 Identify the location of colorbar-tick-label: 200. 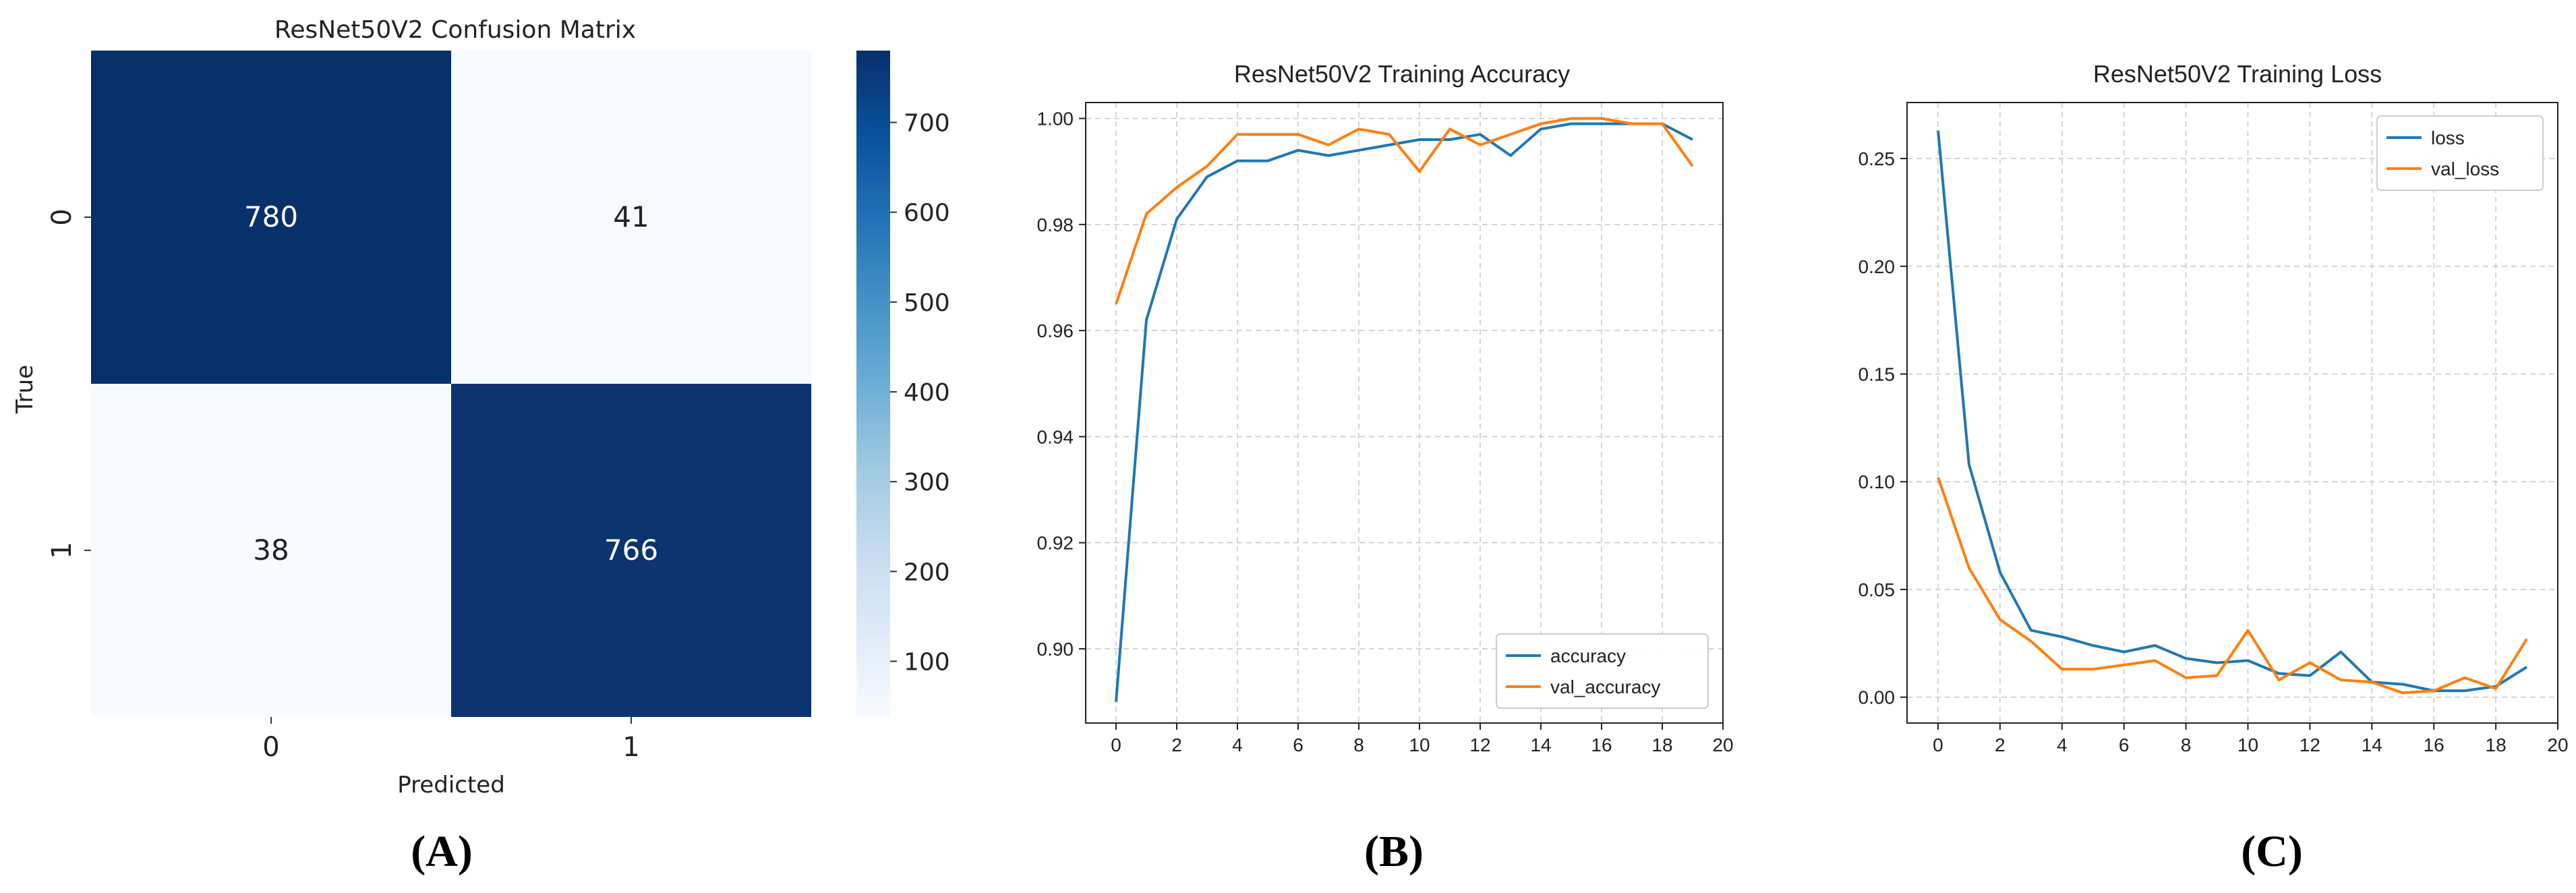
(927, 572).